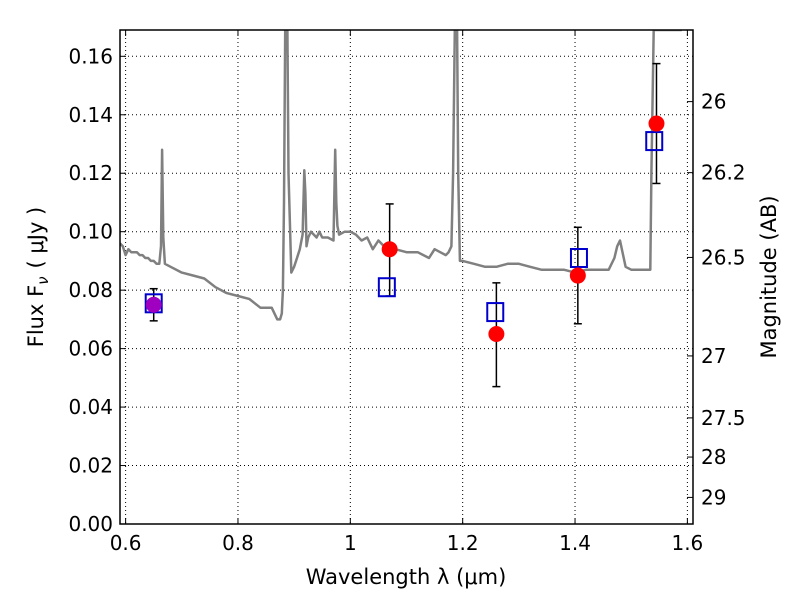 The height and width of the screenshot is (600, 800). I want to click on x-tick-label: 1.4, so click(575, 543).